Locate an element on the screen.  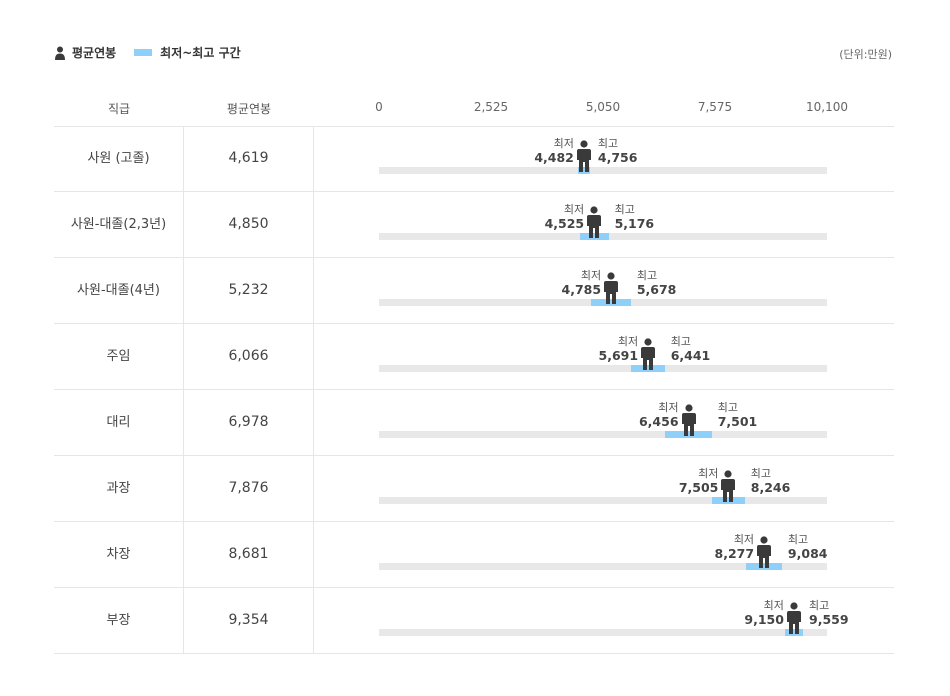
row-rank-label: 대리 is located at coordinates (119, 422).